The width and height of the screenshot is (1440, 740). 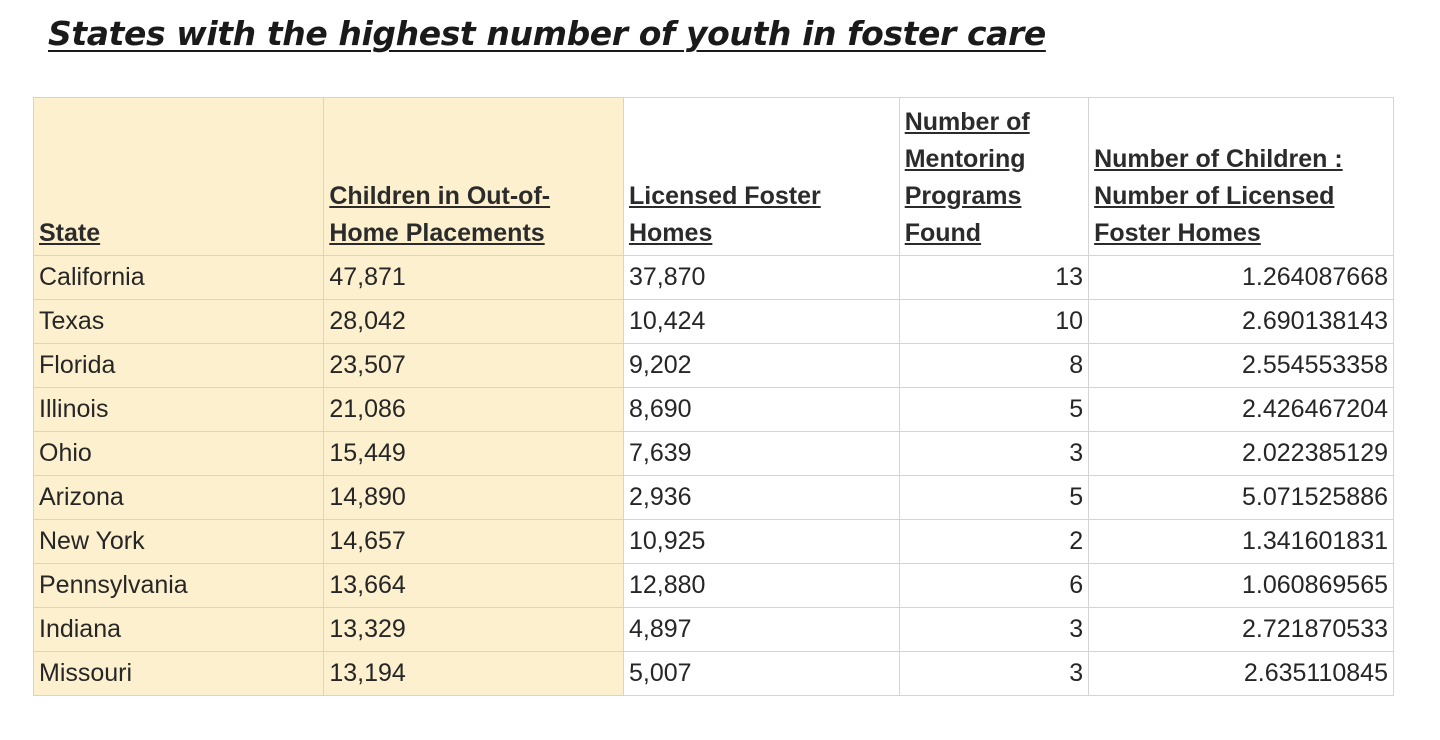 What do you see at coordinates (178, 176) in the screenshot?
I see `header-state: State` at bounding box center [178, 176].